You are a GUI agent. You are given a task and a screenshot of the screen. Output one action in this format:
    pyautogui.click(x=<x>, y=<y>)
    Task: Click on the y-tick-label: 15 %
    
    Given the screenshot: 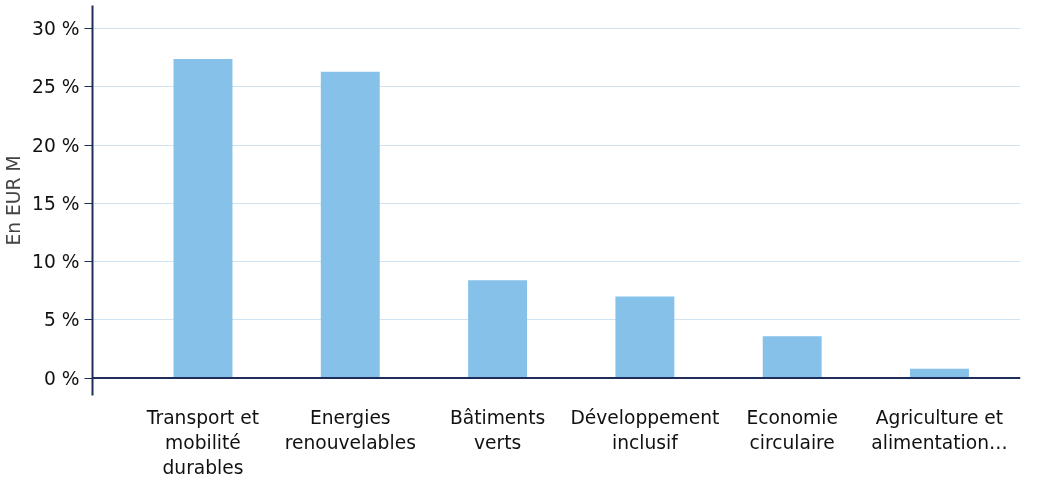 What is the action you would take?
    pyautogui.click(x=56, y=203)
    